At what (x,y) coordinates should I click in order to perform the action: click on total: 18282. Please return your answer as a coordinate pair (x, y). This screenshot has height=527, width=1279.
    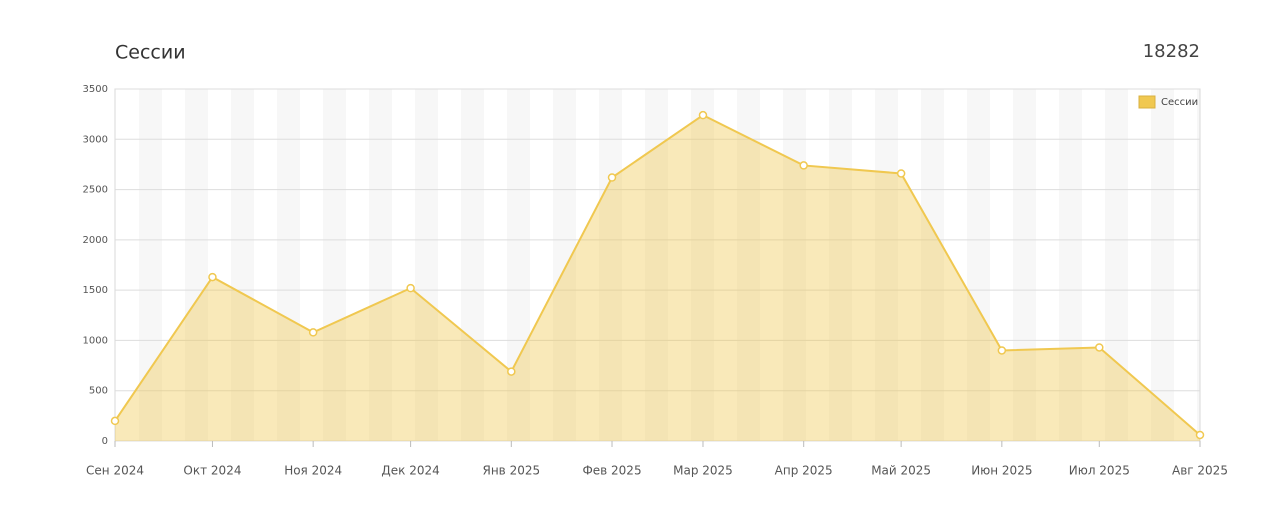
    Looking at the image, I should click on (1171, 51).